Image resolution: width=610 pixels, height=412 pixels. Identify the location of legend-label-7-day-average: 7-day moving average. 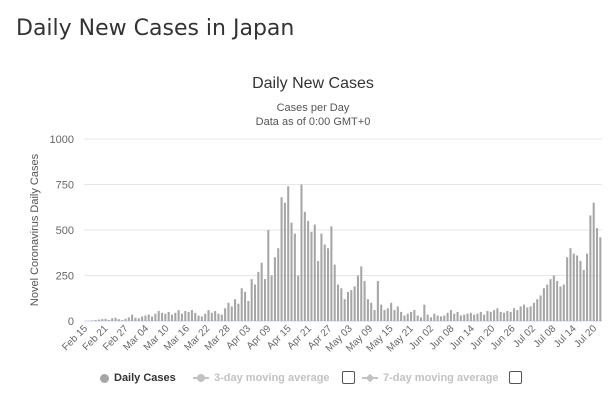
(441, 378).